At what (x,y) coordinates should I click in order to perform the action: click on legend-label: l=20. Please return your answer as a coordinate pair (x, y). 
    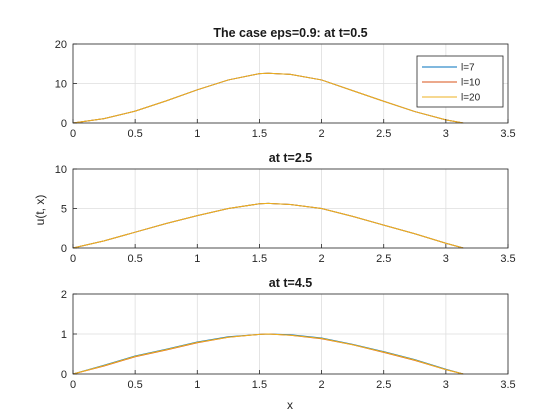
    Looking at the image, I should click on (471, 98).